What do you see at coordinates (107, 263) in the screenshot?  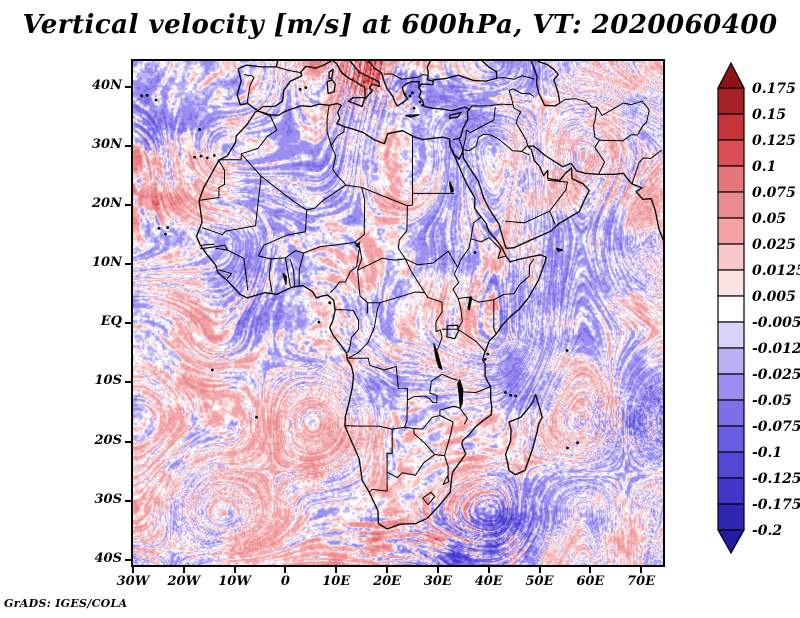 I see `y-axis-tick-label: 10N` at bounding box center [107, 263].